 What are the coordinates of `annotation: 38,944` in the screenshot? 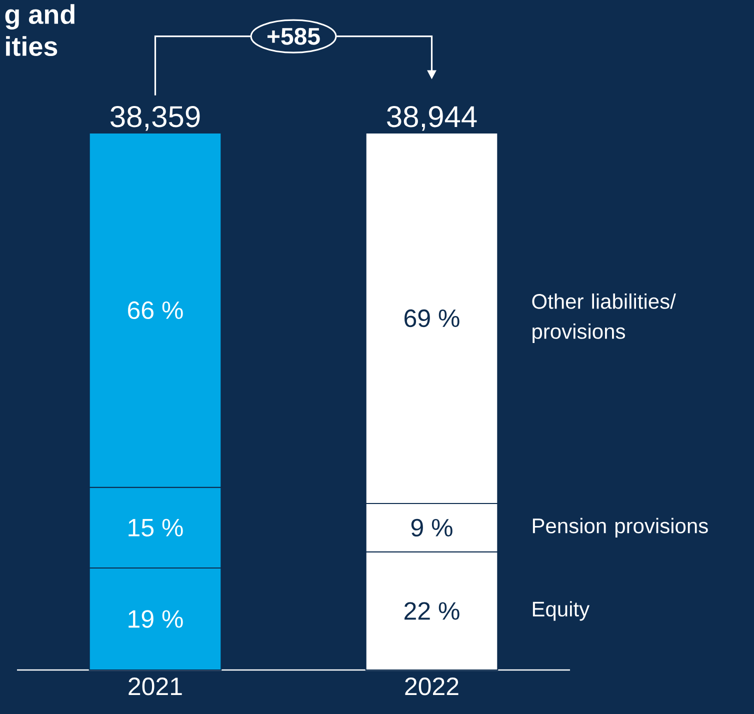 It's located at (432, 118).